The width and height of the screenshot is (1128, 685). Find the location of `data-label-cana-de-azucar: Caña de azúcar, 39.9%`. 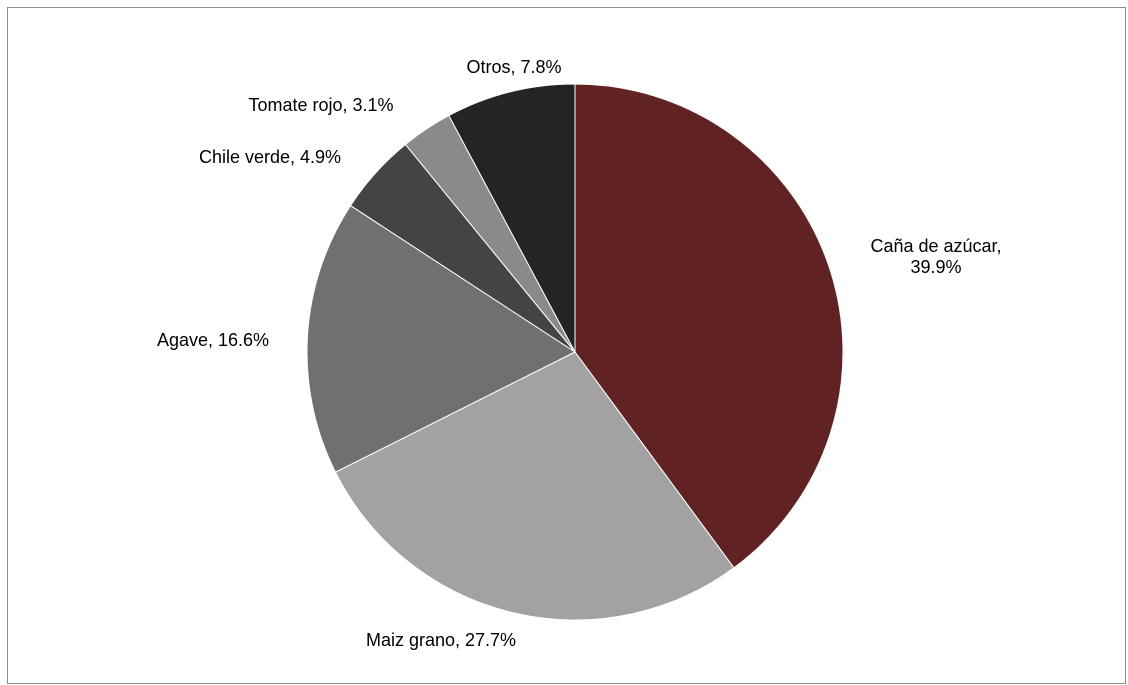

data-label-cana-de-azucar: Caña de azúcar, 39.9% is located at coordinates (935, 256).